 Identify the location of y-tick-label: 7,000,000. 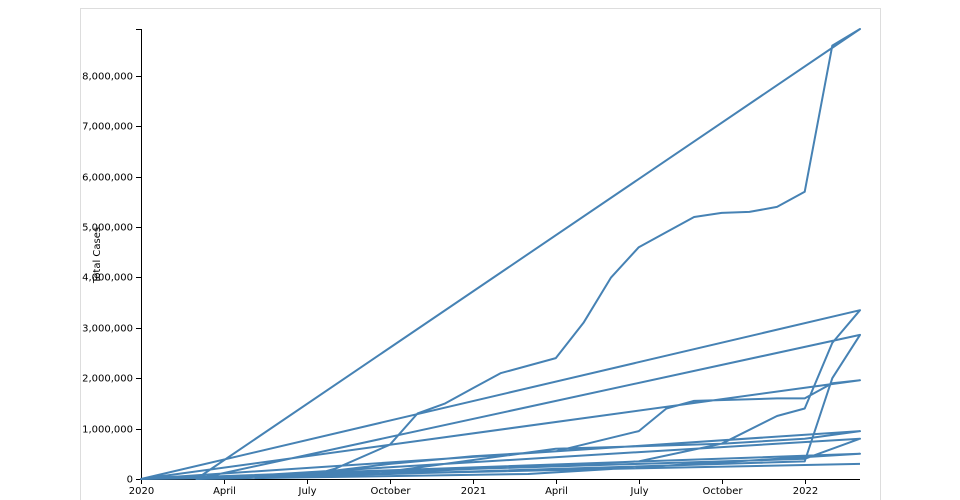
(107, 127).